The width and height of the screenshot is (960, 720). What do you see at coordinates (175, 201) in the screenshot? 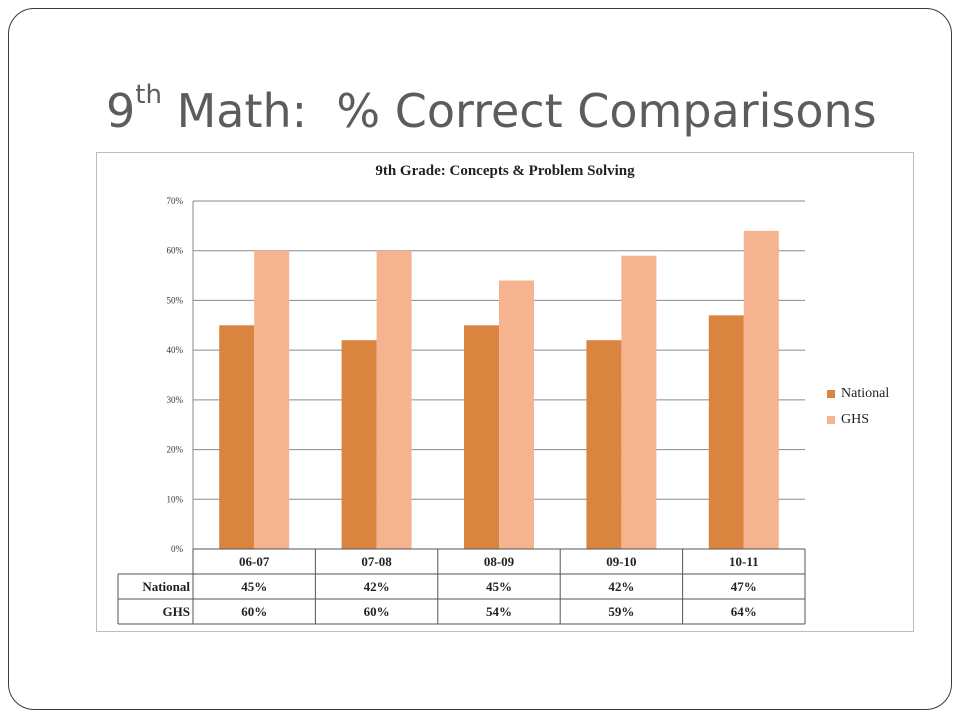
I see `y-tick-label: 70%` at bounding box center [175, 201].